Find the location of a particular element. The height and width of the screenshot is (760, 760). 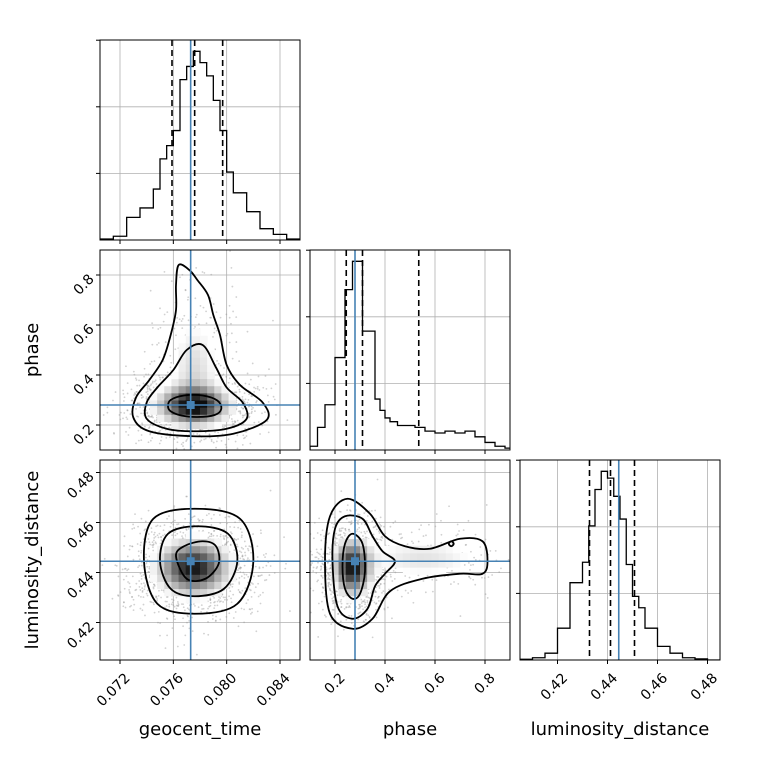

x-tick-label: 0.072 is located at coordinates (114, 690).